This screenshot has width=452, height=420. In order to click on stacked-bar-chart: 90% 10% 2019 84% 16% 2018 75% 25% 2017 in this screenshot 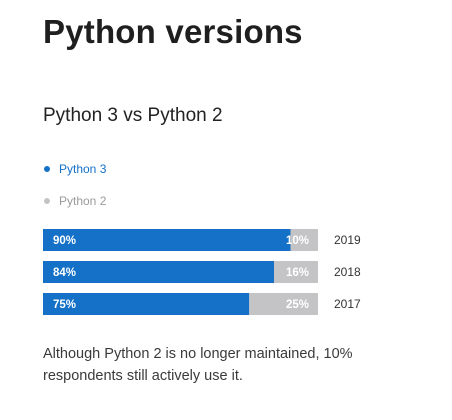, I will do `click(202, 272)`.